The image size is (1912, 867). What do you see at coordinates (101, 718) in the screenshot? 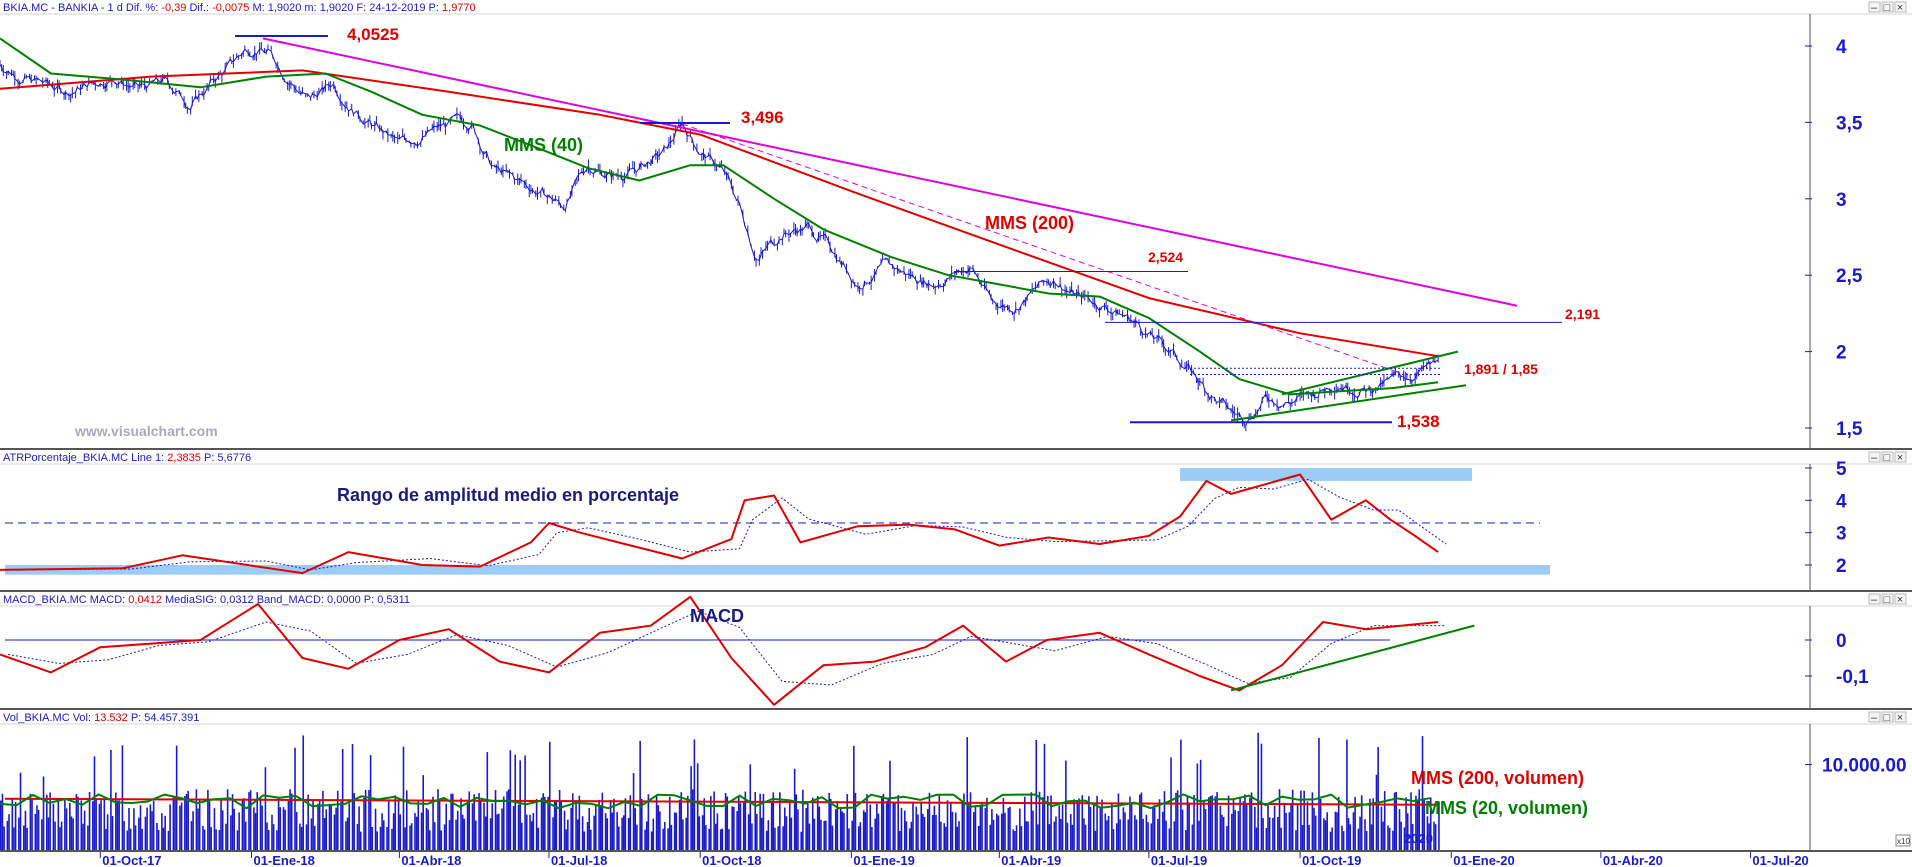
I see `panel-header-vol: Vol_BKIA.MC Vol: 13.532 P: 54.457.391` at bounding box center [101, 718].